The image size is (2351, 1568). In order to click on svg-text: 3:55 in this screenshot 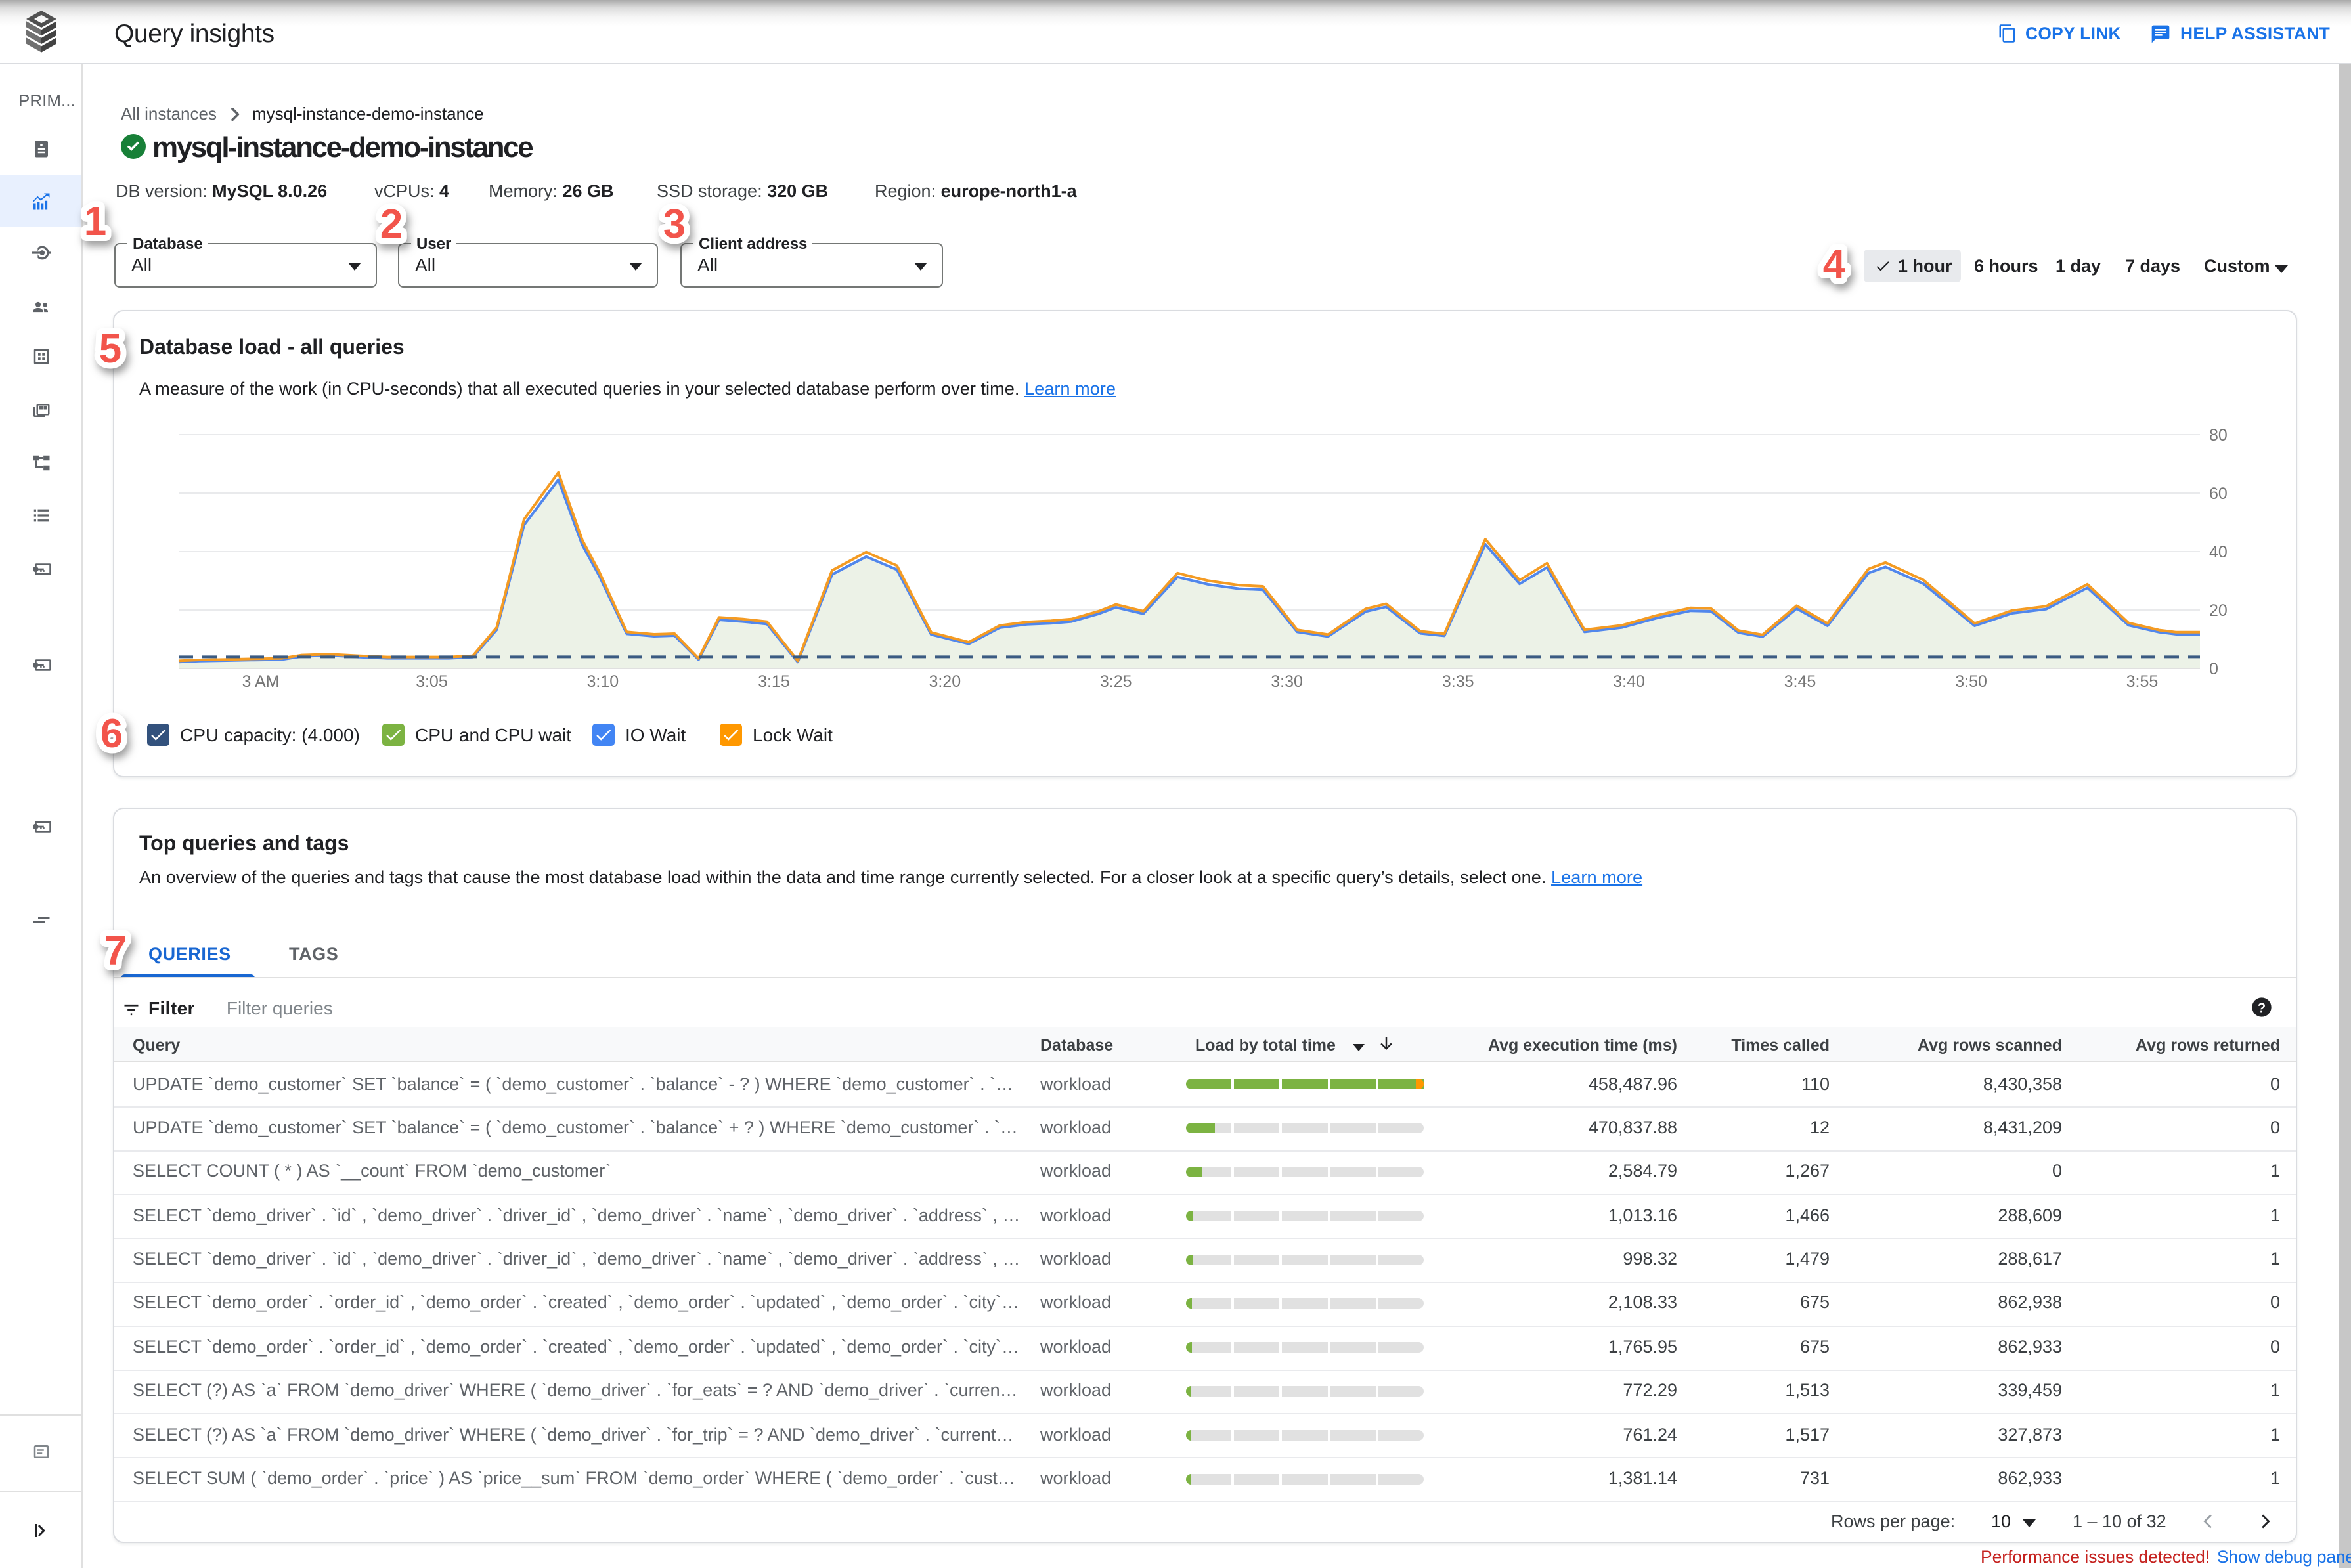, I will do `click(2142, 681)`.